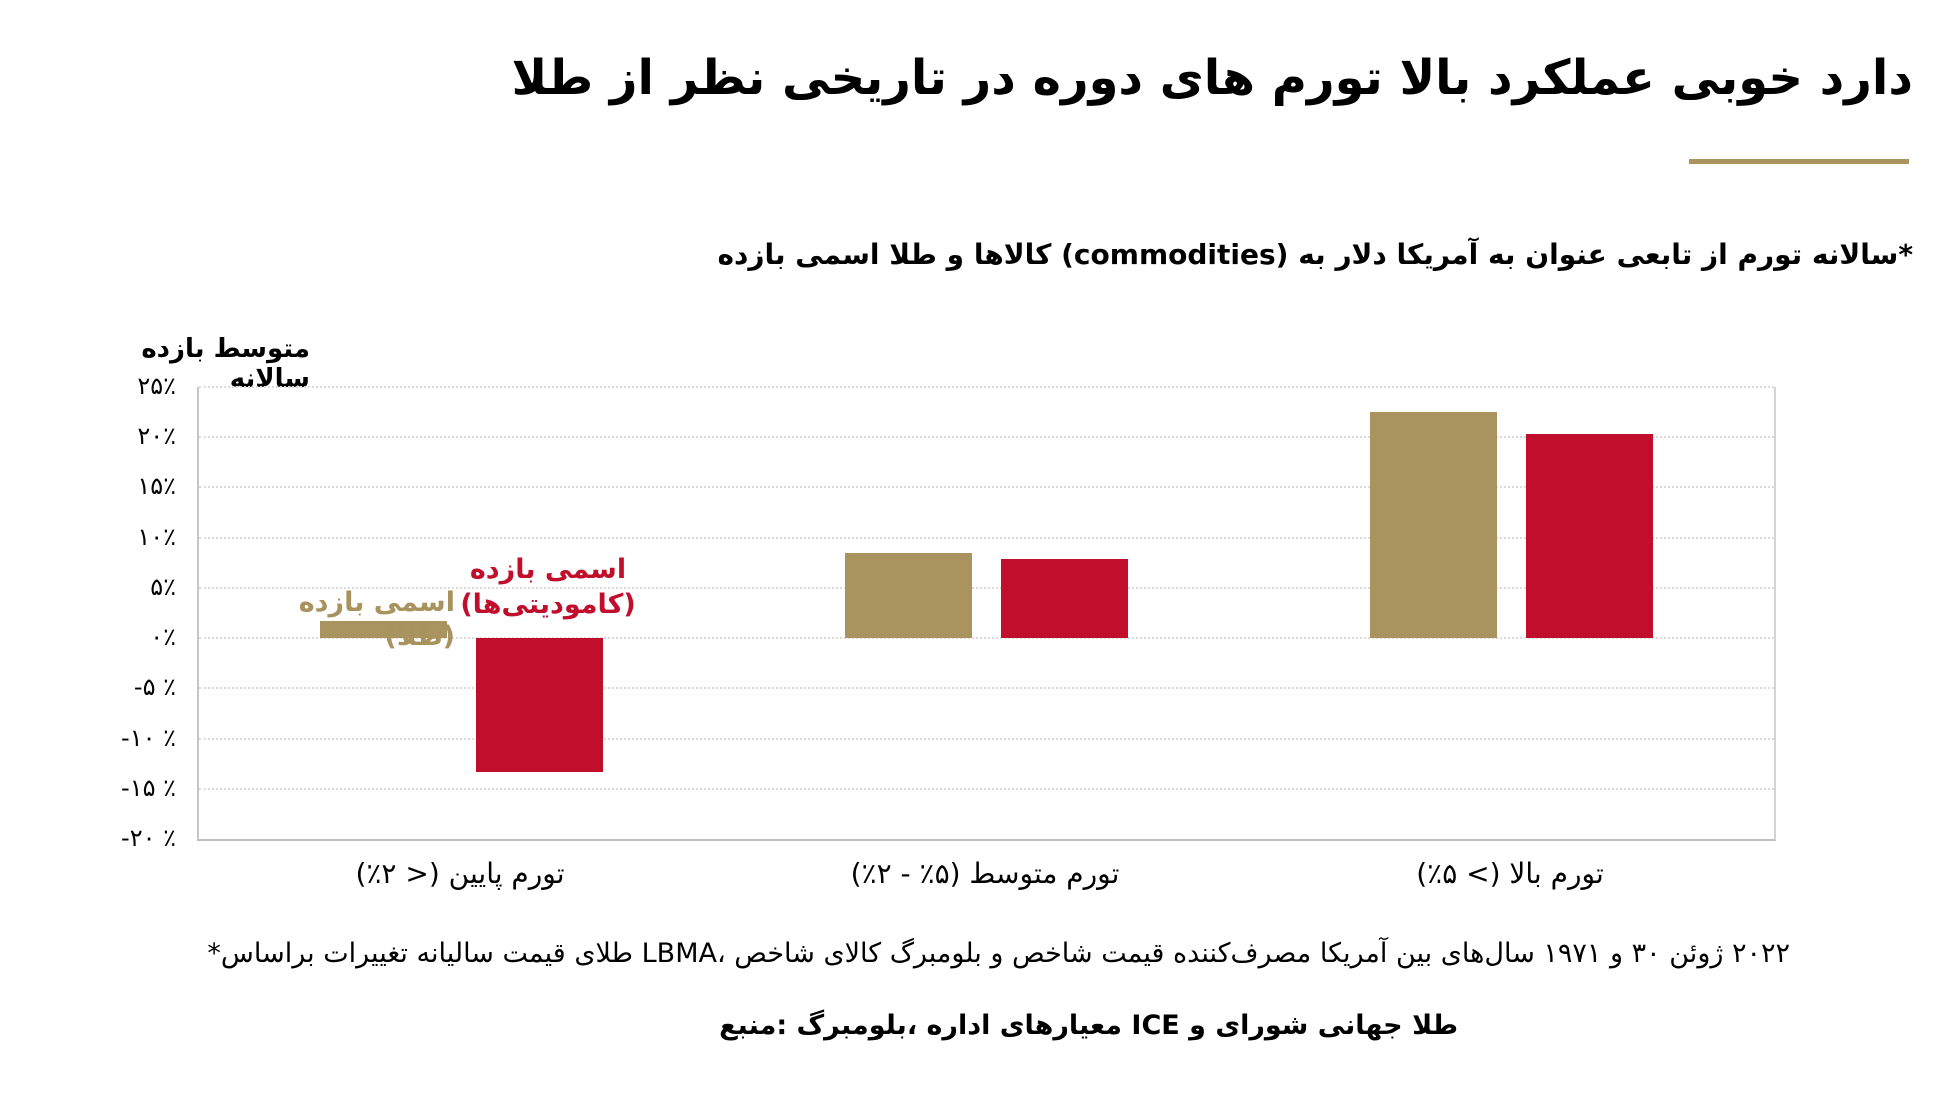  Describe the element at coordinates (156, 536) in the screenshot. I see `y-tick-label: ۱۰٪` at that location.